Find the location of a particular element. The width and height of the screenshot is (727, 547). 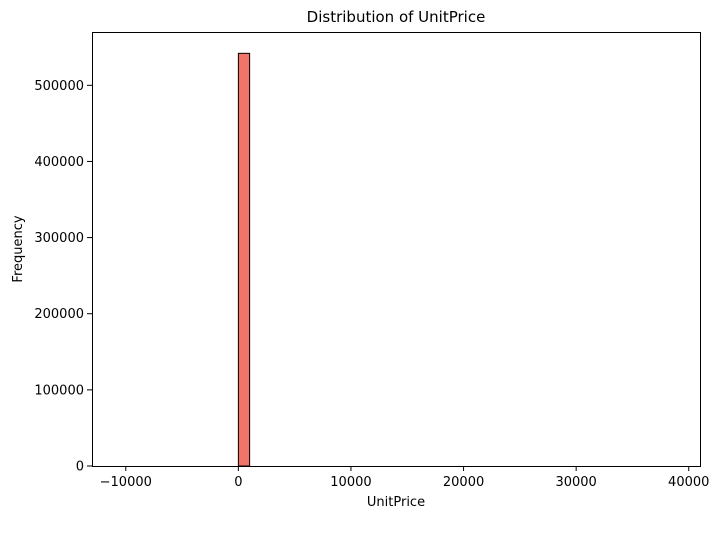

y-tick-label: 0 is located at coordinates (80, 467).